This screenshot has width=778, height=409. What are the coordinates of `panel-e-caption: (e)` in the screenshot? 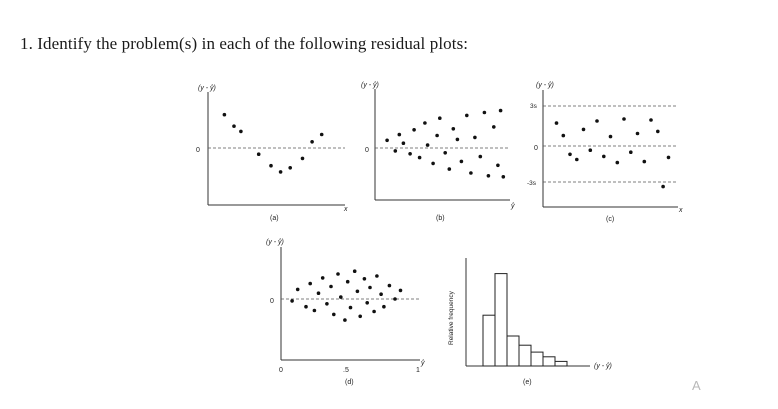 It's located at (527, 382).